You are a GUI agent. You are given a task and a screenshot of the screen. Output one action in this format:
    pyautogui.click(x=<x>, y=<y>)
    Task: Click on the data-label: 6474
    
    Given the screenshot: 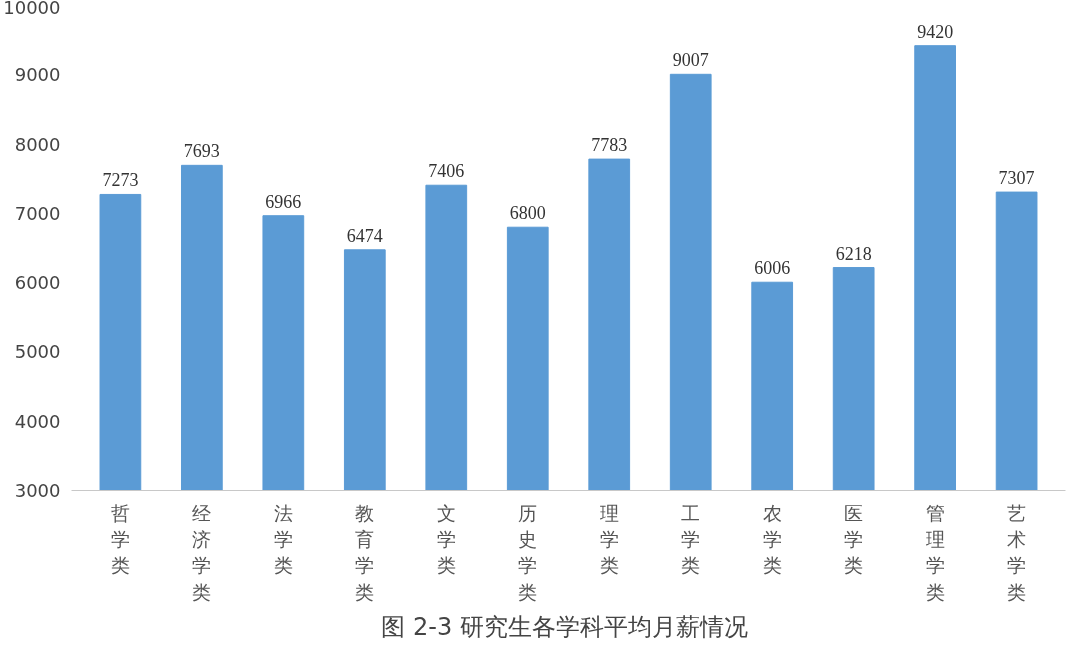 What is the action you would take?
    pyautogui.click(x=364, y=235)
    